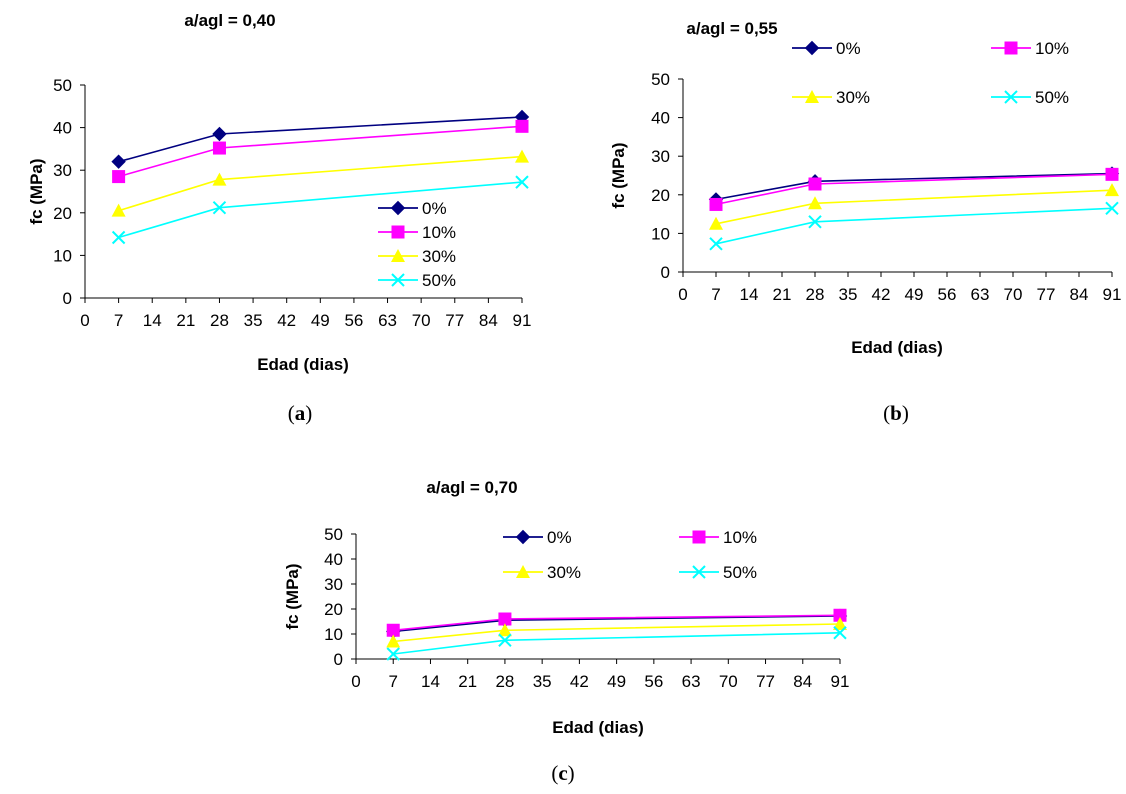 The width and height of the screenshot is (1126, 794). What do you see at coordinates (467, 681) in the screenshot?
I see `x-tick-label: 21` at bounding box center [467, 681].